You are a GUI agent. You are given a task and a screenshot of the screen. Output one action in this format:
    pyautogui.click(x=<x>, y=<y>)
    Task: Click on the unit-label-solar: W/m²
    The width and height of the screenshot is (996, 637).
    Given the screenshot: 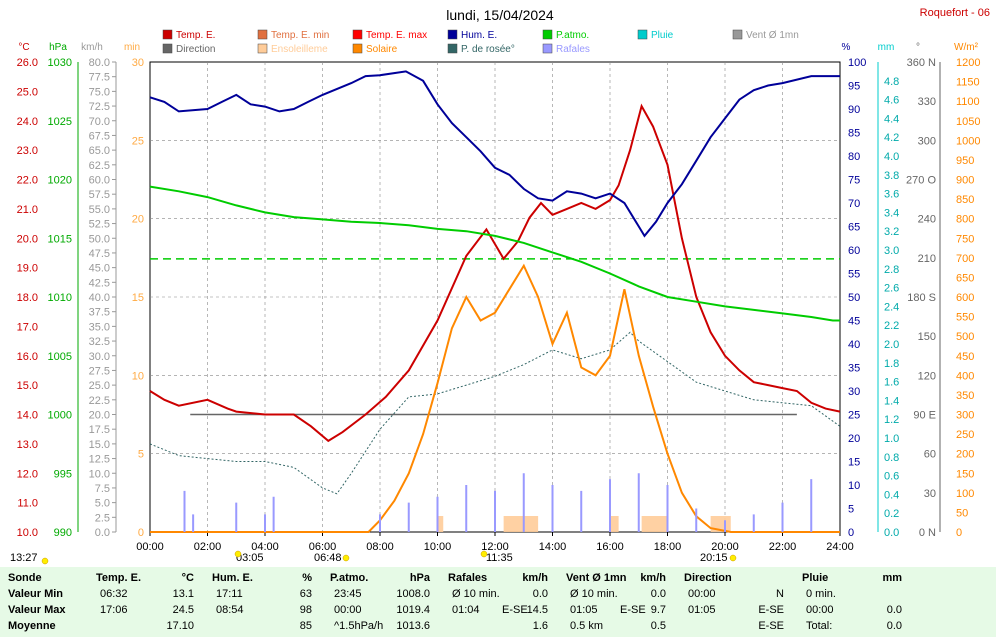 What is the action you would take?
    pyautogui.click(x=966, y=47)
    